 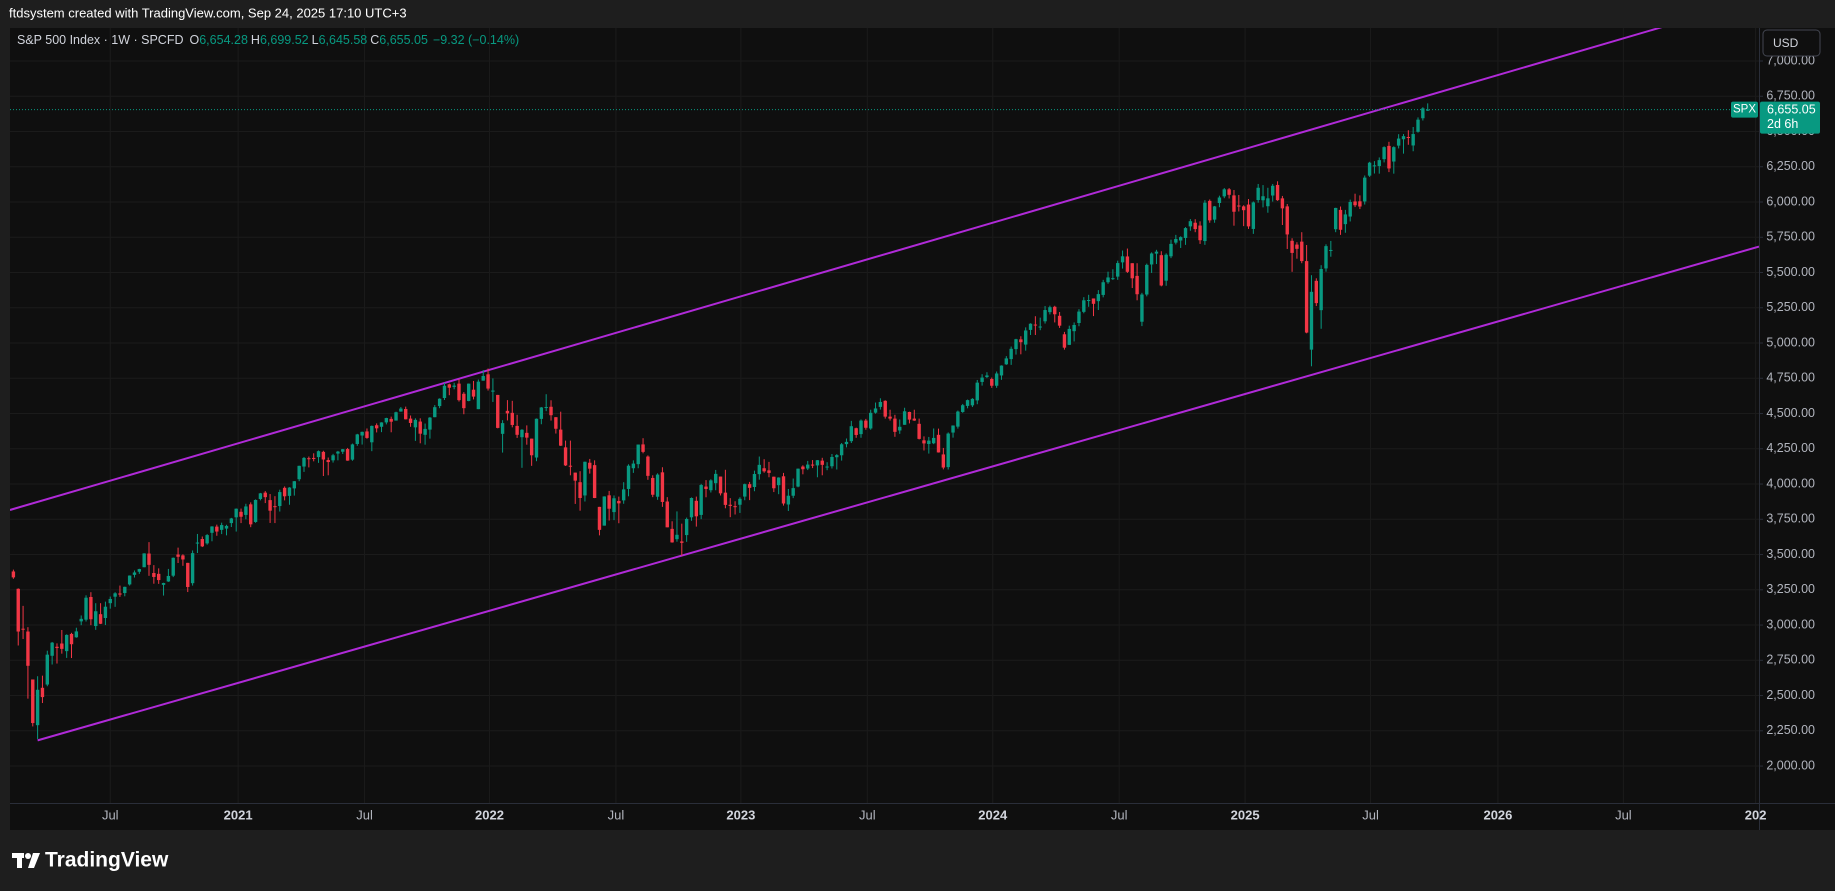 I want to click on logo-stem, so click(x=19, y=860).